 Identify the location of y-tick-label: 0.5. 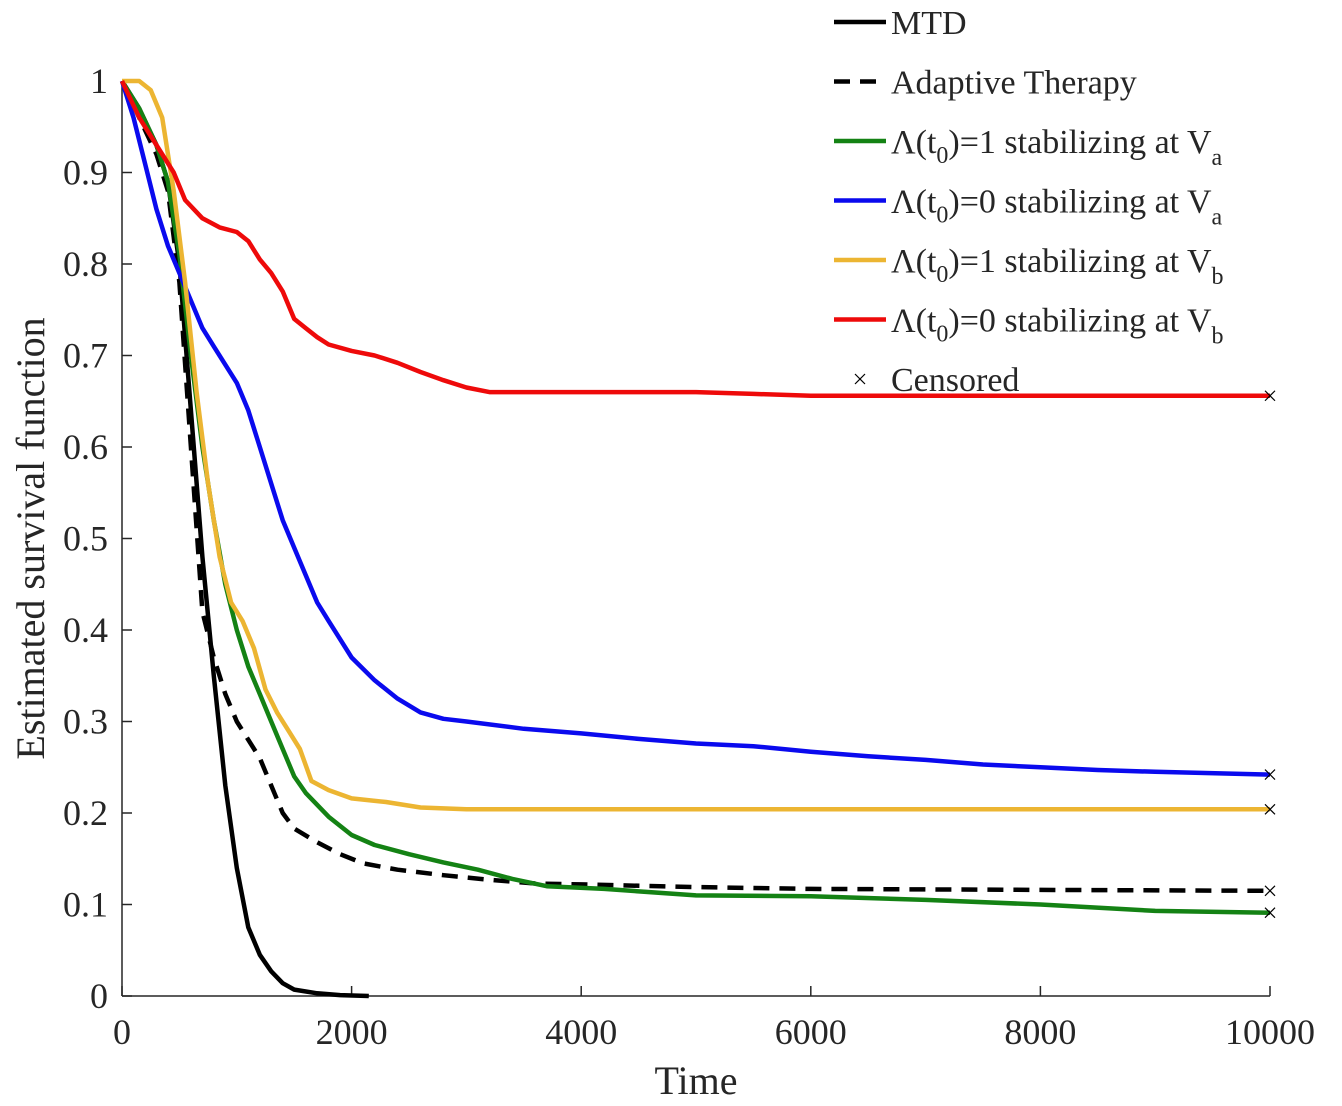
(85, 539).